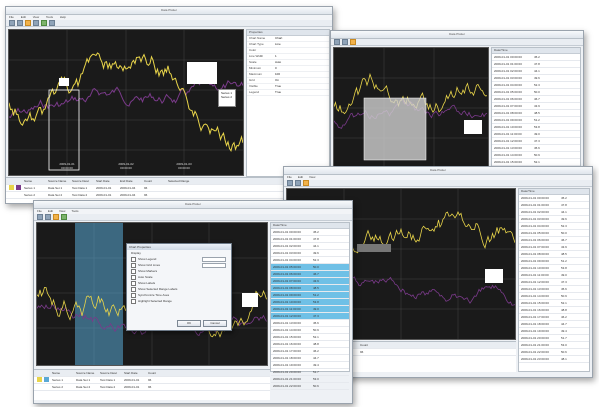 The image size is (599, 407). I want to click on property-row: Chart Name Chart, so click(288, 39).